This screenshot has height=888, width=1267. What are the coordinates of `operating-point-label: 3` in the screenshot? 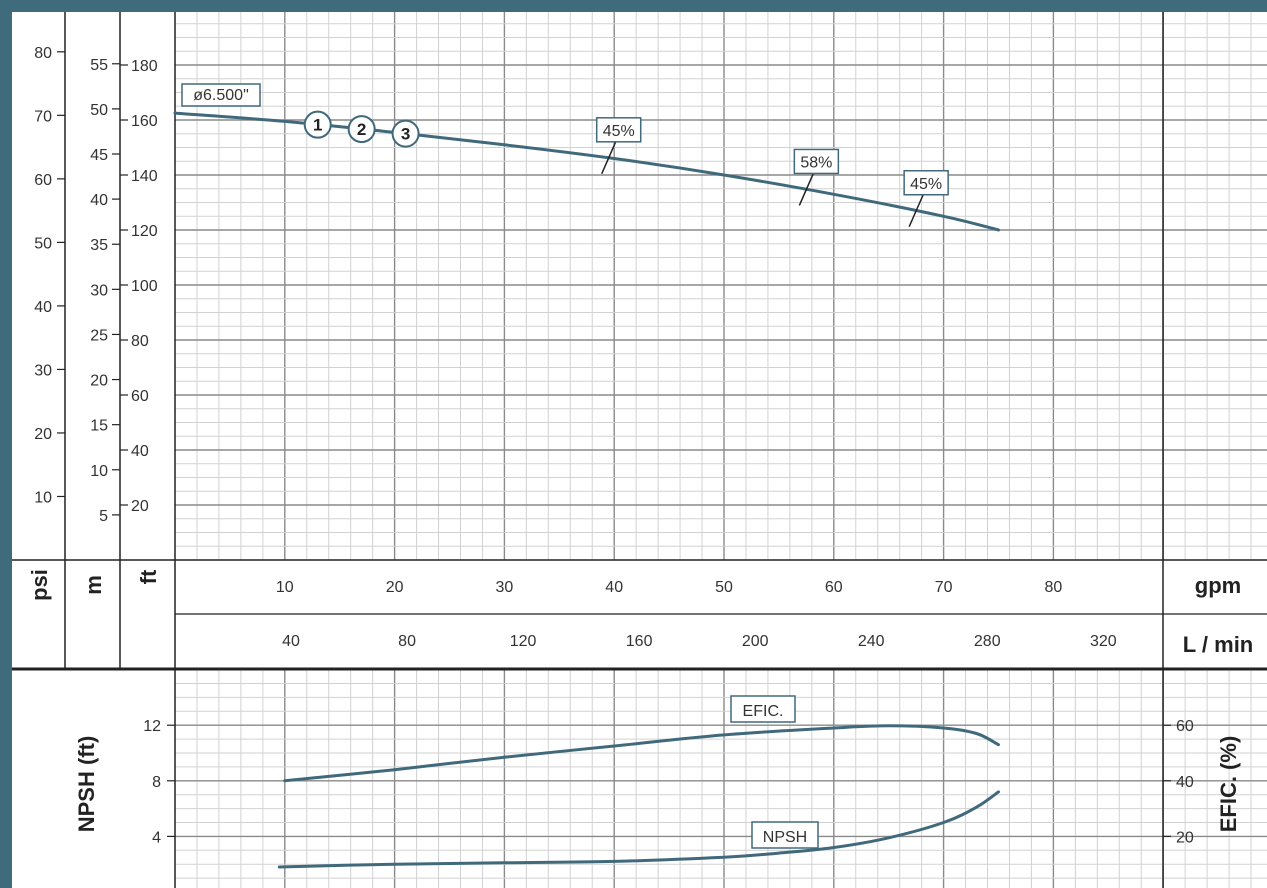 It's located at (405, 134).